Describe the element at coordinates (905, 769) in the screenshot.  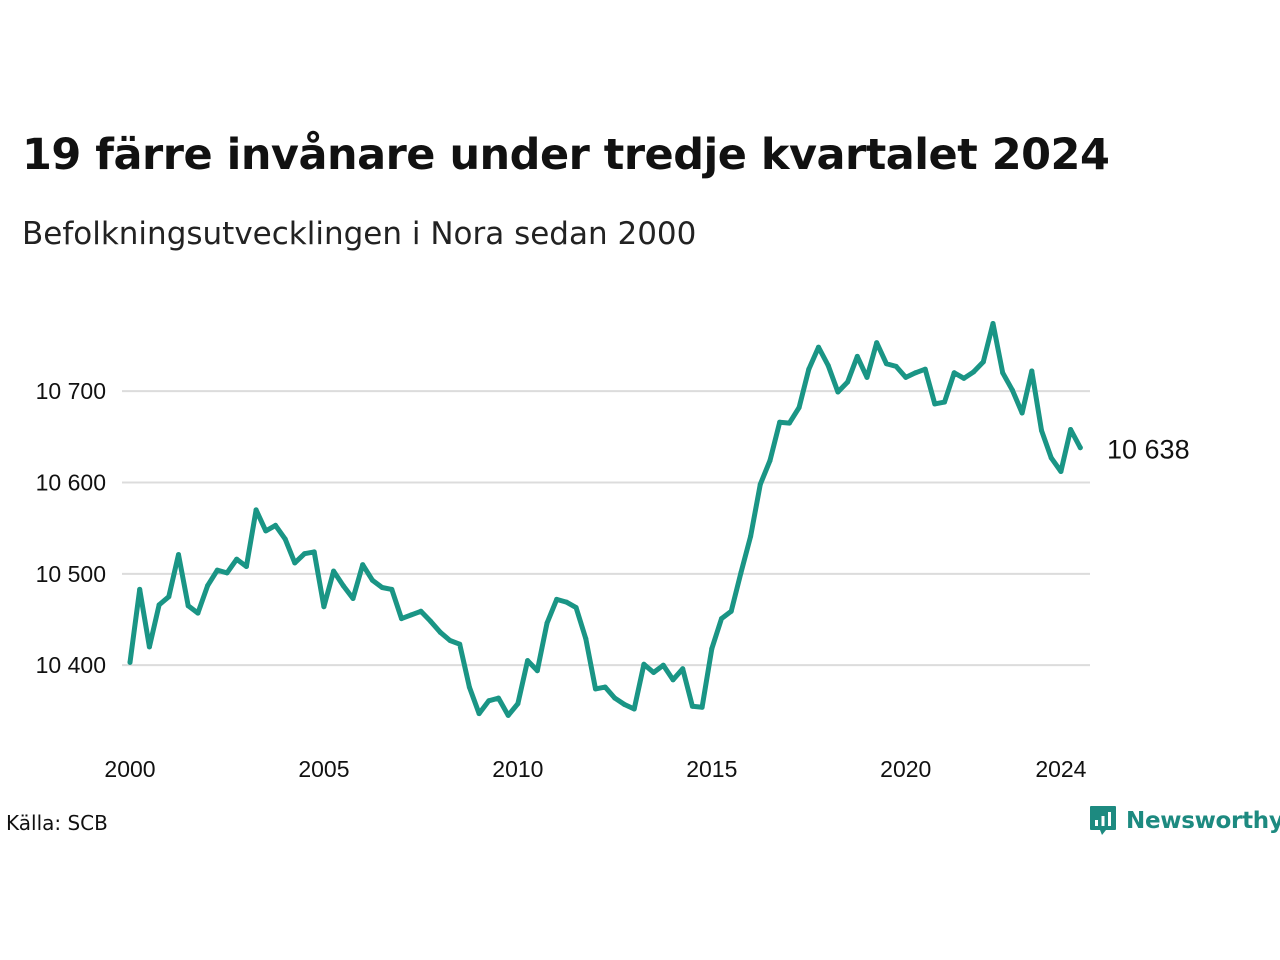
I see `x-tick-label: 2020` at that location.